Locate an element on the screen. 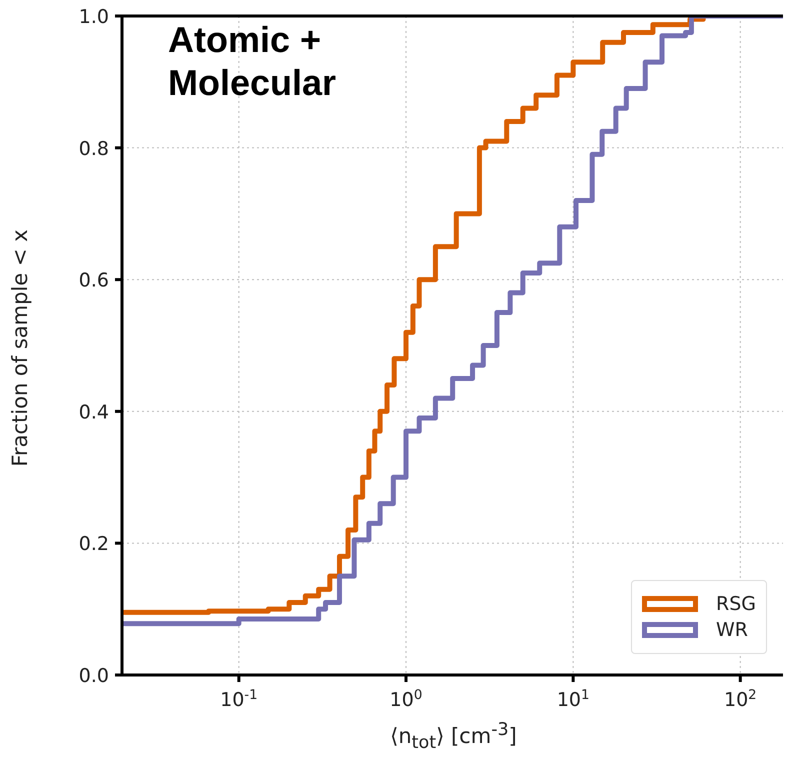  annotation: Atomic + Molecular is located at coordinates (253, 61).